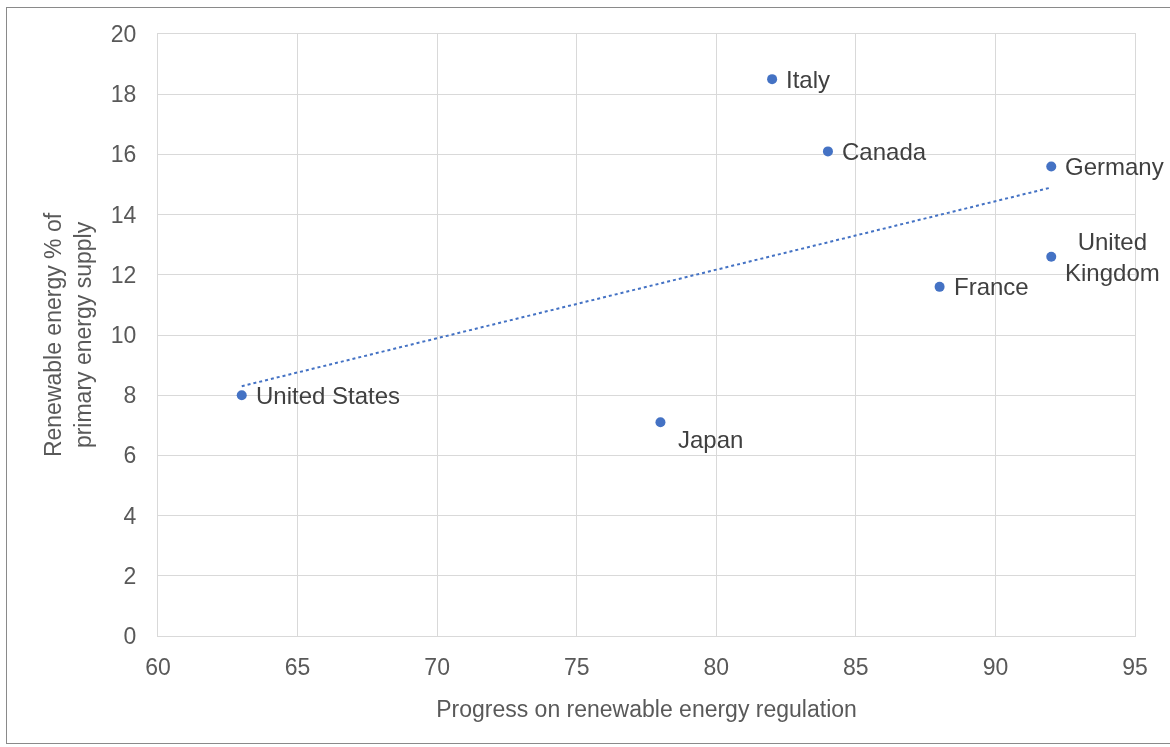  What do you see at coordinates (123, 214) in the screenshot?
I see `y-tick-label: 14` at bounding box center [123, 214].